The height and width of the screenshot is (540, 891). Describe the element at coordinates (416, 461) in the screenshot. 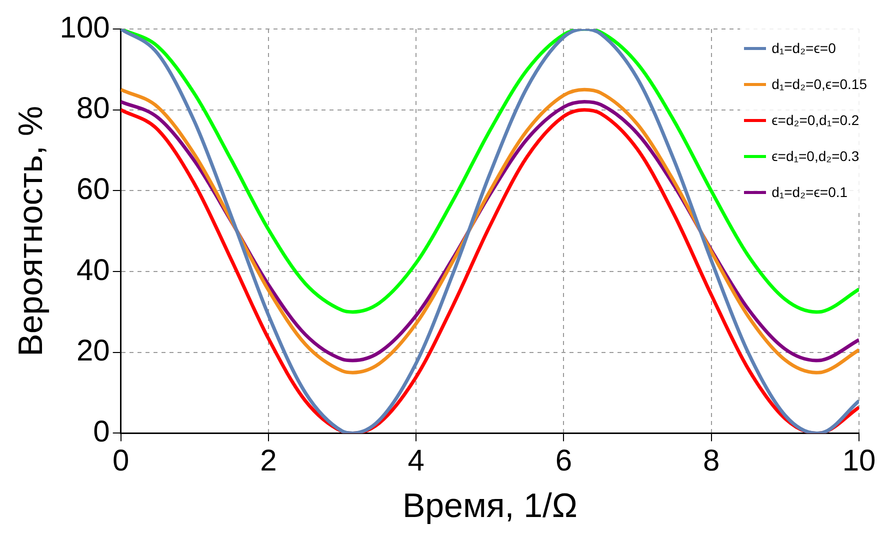

I see `x-tick-label: 4` at that location.